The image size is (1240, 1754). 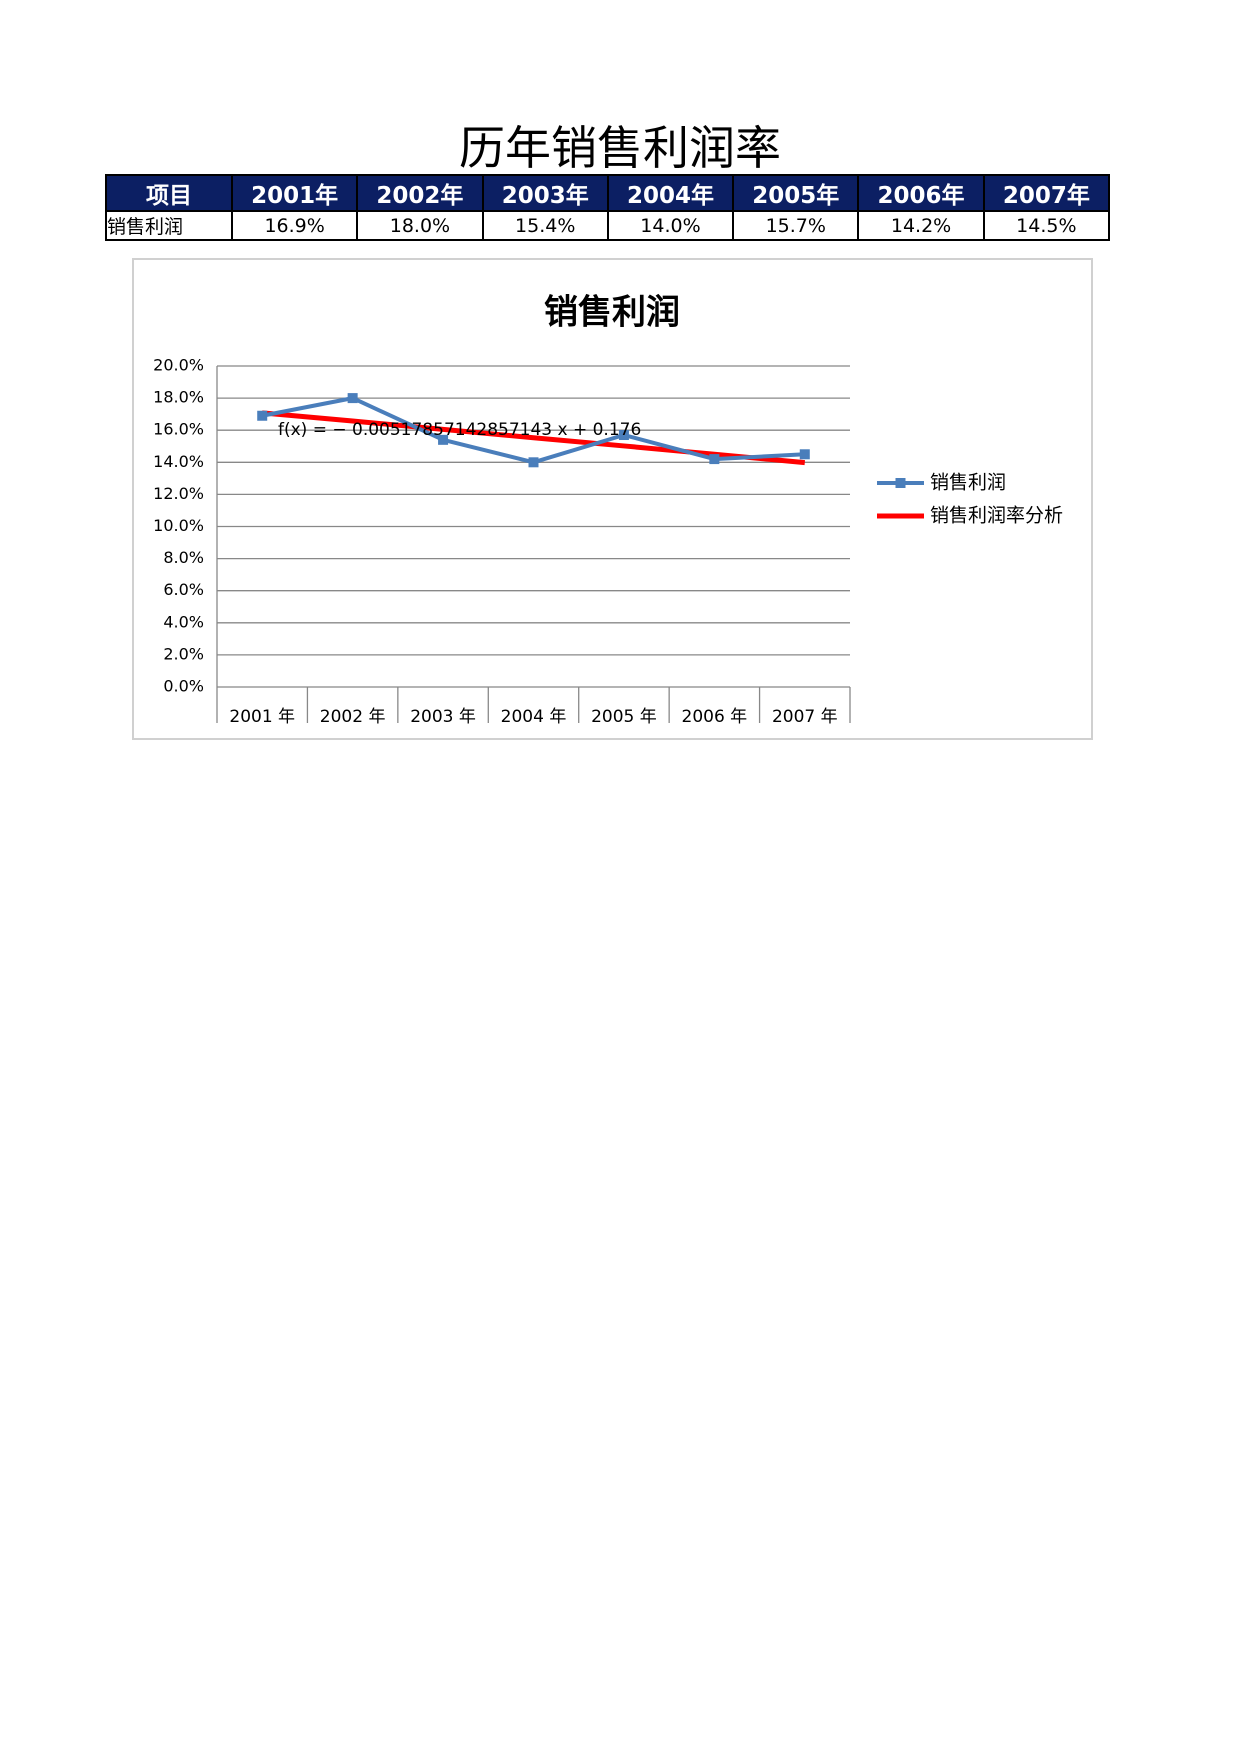 I want to click on data-cell: 14.5%, so click(x=1046, y=225).